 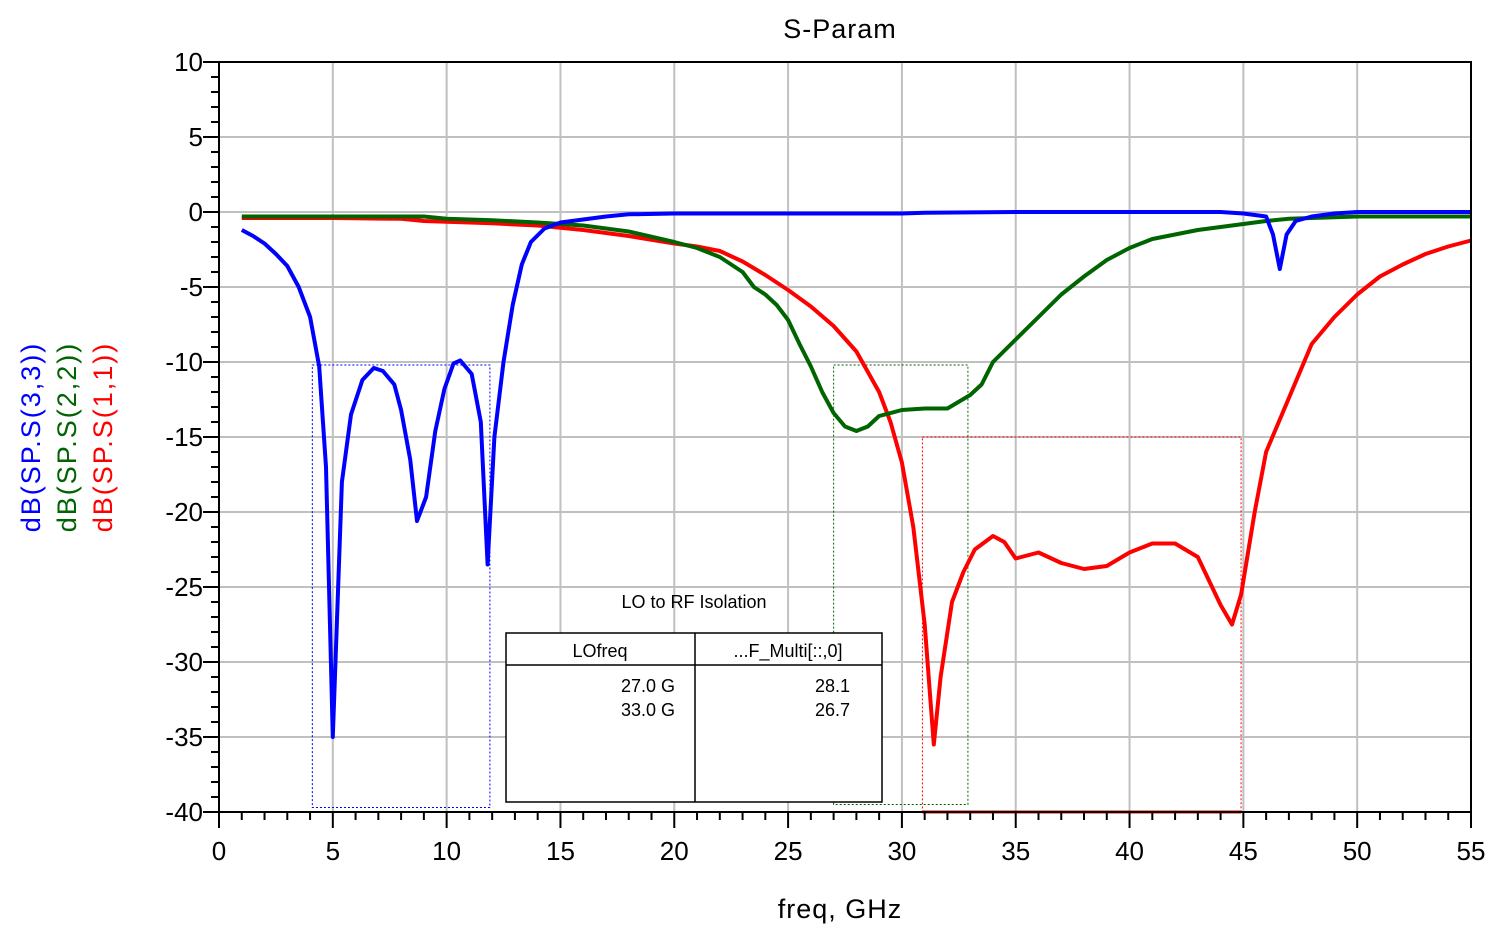 I want to click on x-tick-label-11: 55, so click(x=1471, y=851).